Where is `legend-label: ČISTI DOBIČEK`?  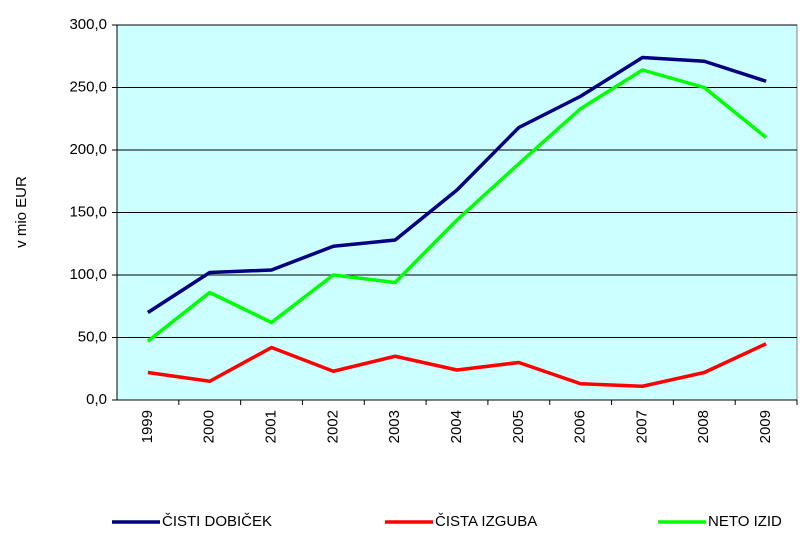
legend-label: ČISTI DOBIČEK is located at coordinates (217, 521).